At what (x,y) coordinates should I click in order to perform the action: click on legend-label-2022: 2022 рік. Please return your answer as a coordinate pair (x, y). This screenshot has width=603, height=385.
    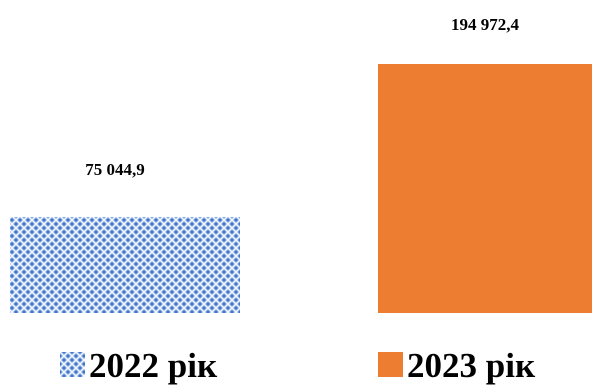
    Looking at the image, I should click on (153, 365).